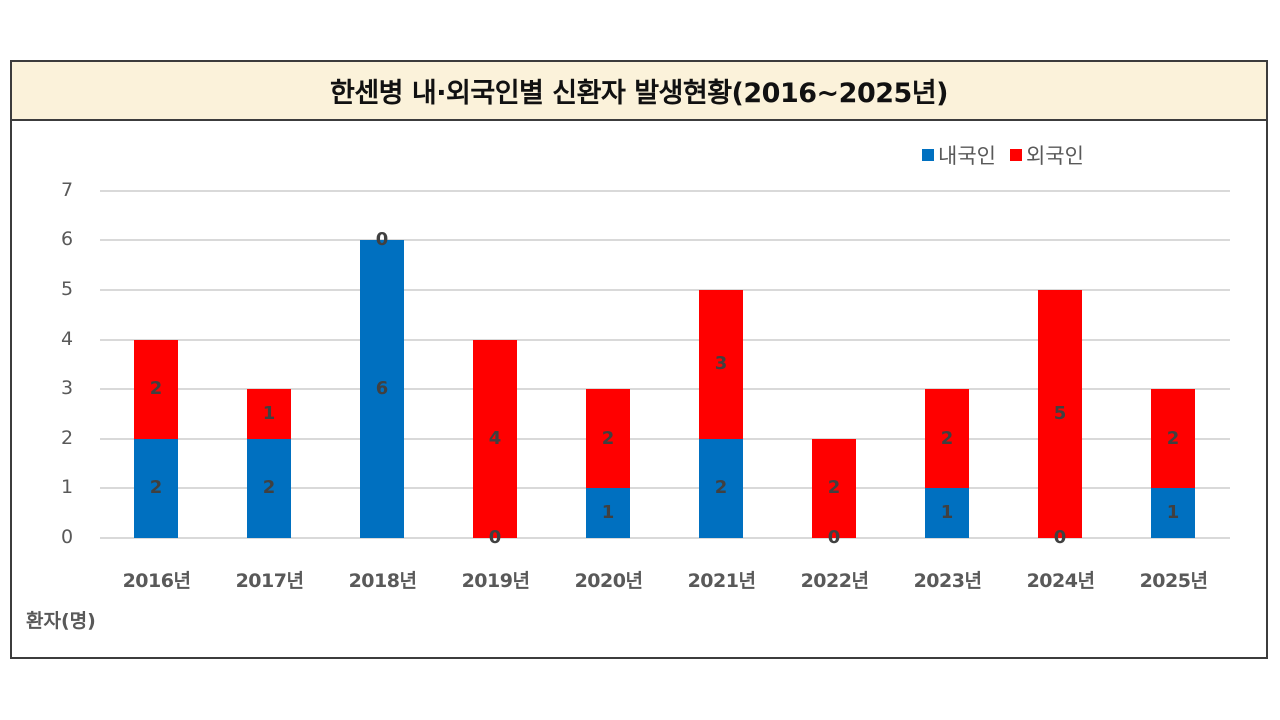 This screenshot has width=1280, height=720. What do you see at coordinates (1060, 581) in the screenshot?
I see `x-tick-label: 2024년` at bounding box center [1060, 581].